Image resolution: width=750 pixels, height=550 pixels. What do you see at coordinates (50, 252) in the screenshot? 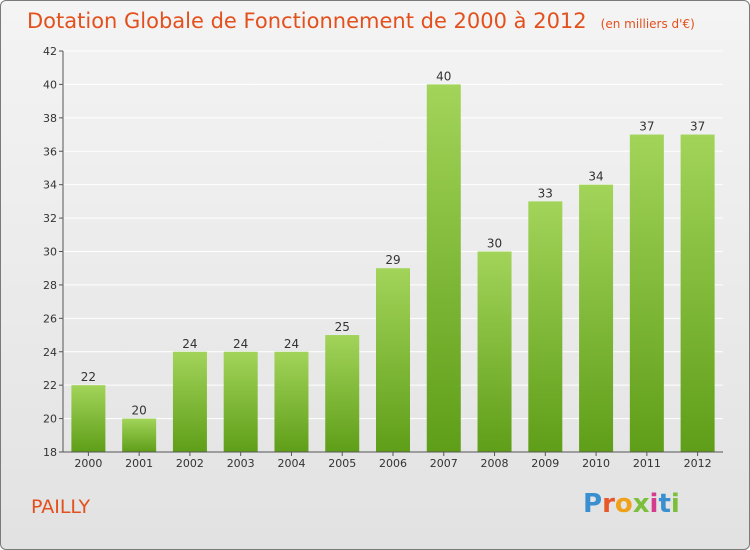
I see `y-tick-label: 30` at bounding box center [50, 252].